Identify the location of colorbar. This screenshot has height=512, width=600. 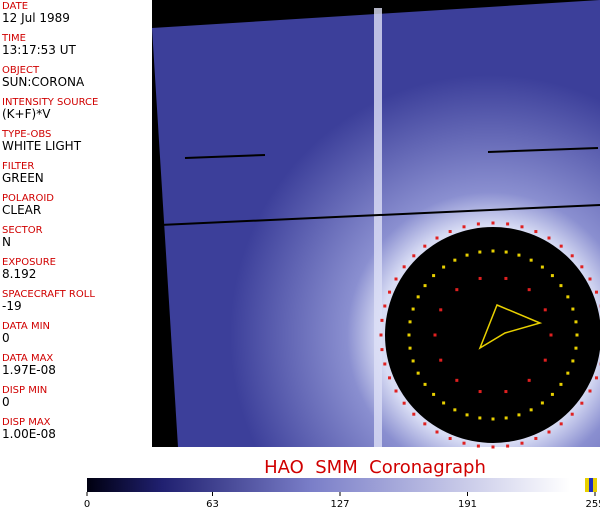
(336, 485).